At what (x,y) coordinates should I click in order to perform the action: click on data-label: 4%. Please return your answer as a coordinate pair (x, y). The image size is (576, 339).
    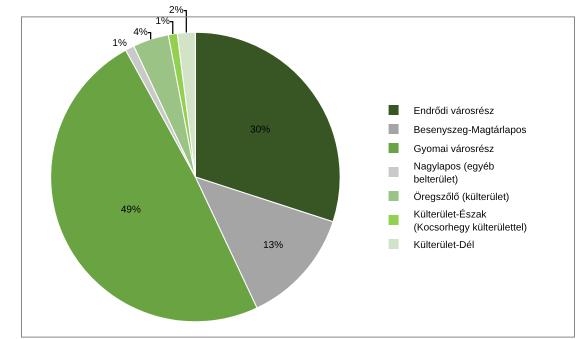
    Looking at the image, I should click on (140, 32).